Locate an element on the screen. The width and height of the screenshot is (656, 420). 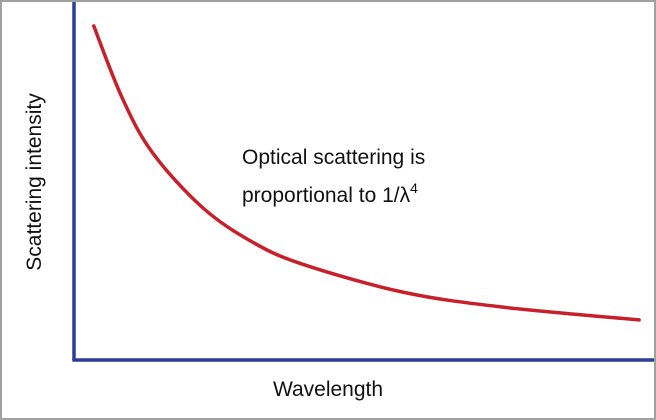
y-axis-label: Scattering intensity is located at coordinates (34, 182).